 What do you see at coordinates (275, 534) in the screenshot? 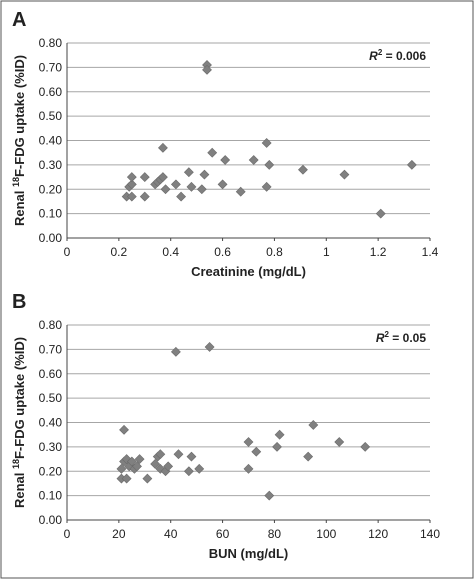
I see `x-tick-label: 80` at bounding box center [275, 534].